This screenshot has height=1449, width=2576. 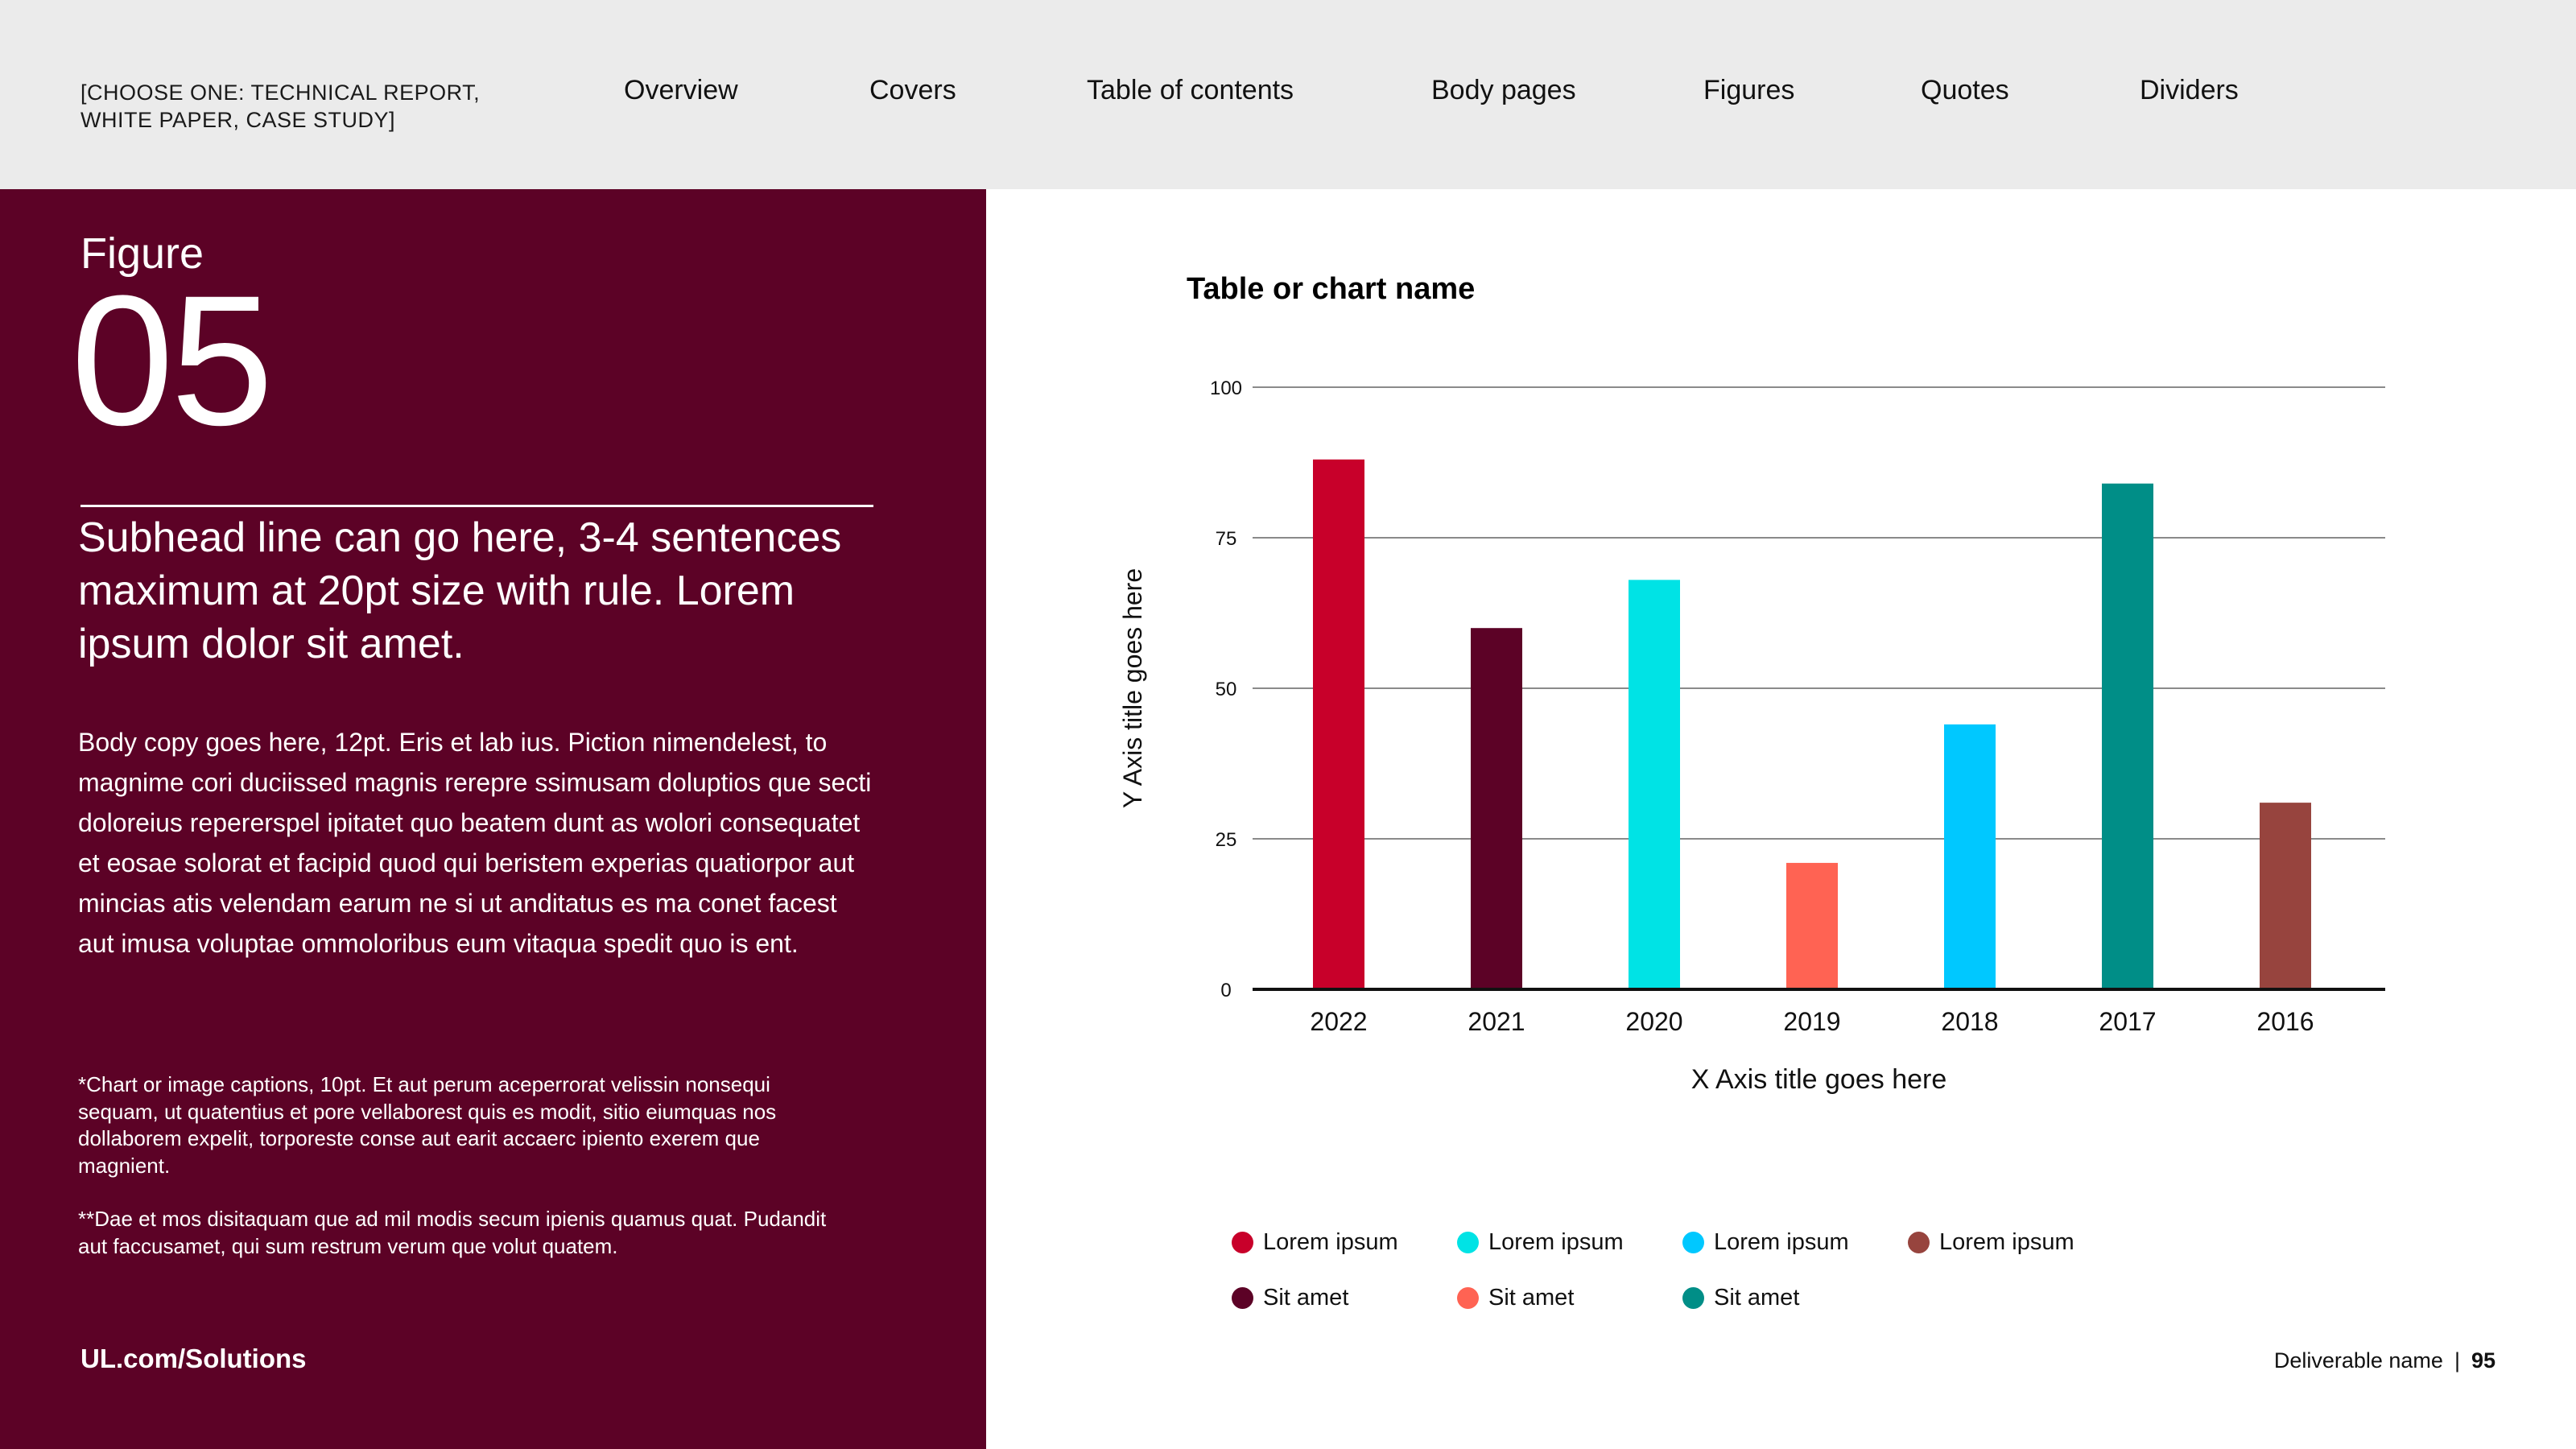 What do you see at coordinates (1226, 840) in the screenshot?
I see `y-tick-label: 25` at bounding box center [1226, 840].